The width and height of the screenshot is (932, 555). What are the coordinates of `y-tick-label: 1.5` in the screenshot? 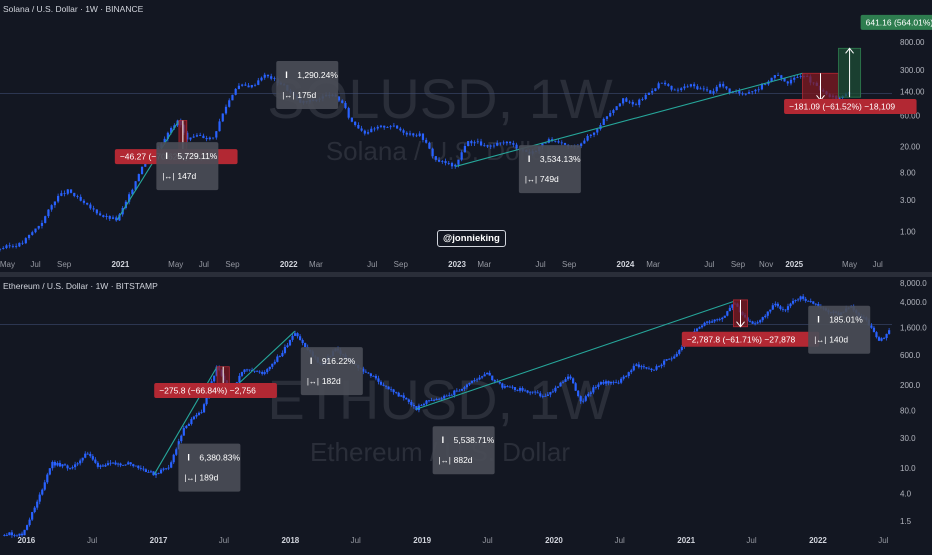 It's located at (906, 521).